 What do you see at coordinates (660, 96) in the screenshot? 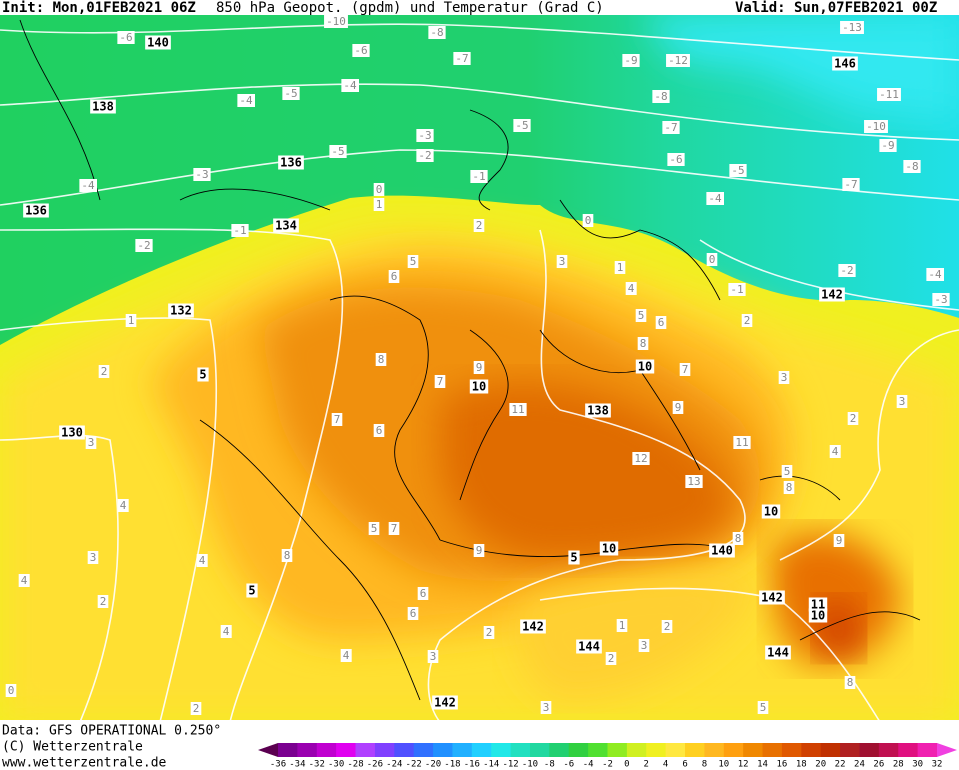
I see `temperature-label: -8` at bounding box center [660, 96].